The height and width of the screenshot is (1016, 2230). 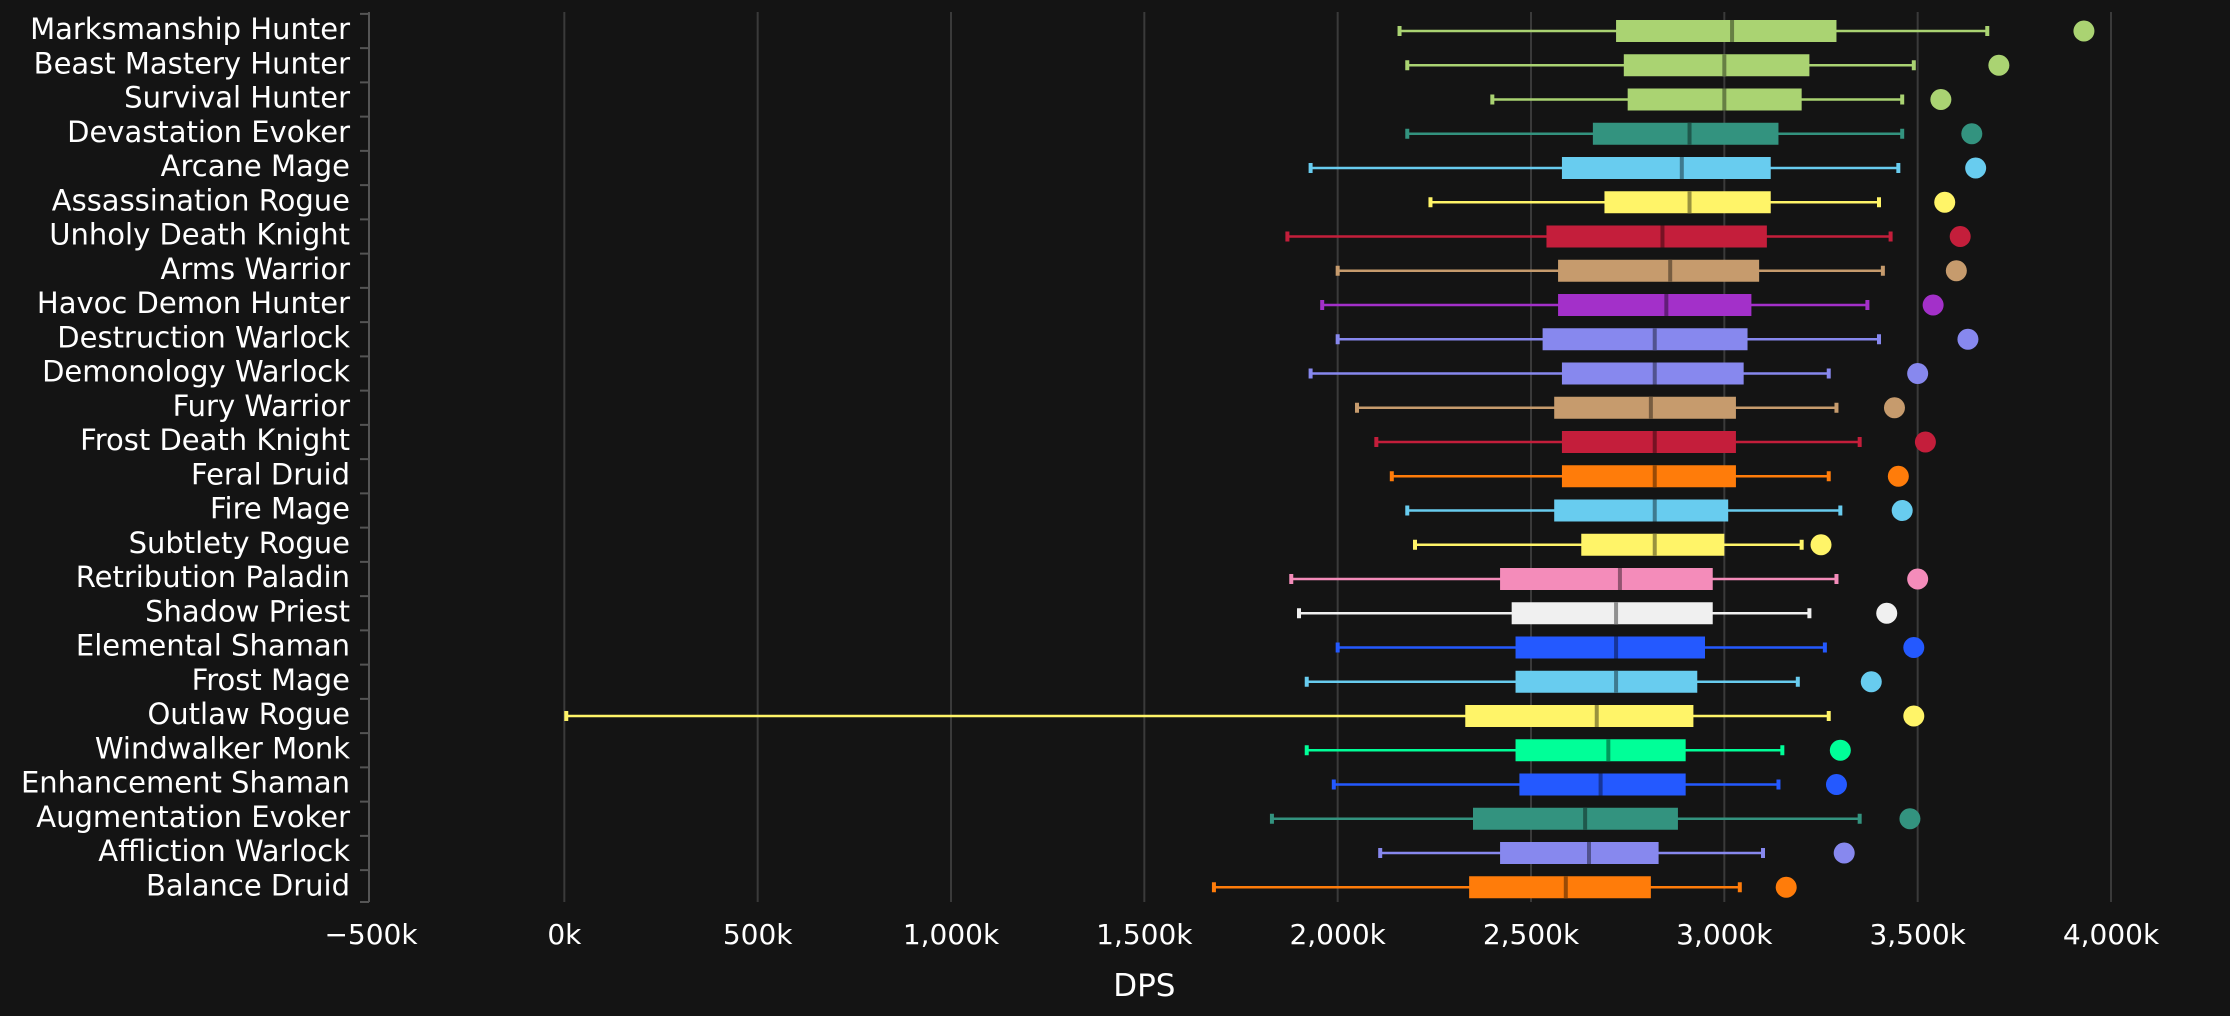 I want to click on category-label: Elemental Shaman, so click(x=213, y=646).